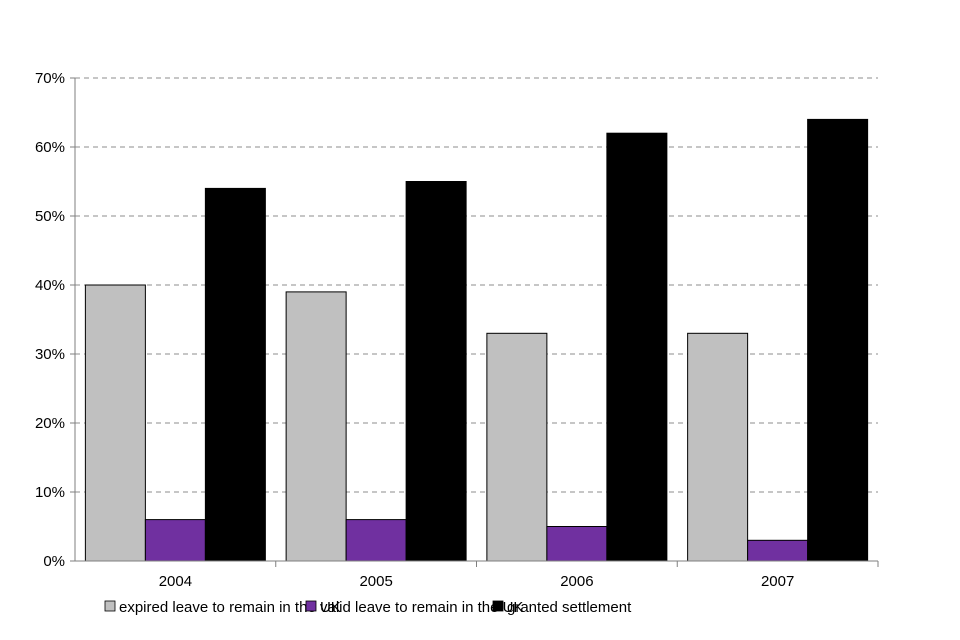  I want to click on y-tick-label: 60%, so click(50, 147).